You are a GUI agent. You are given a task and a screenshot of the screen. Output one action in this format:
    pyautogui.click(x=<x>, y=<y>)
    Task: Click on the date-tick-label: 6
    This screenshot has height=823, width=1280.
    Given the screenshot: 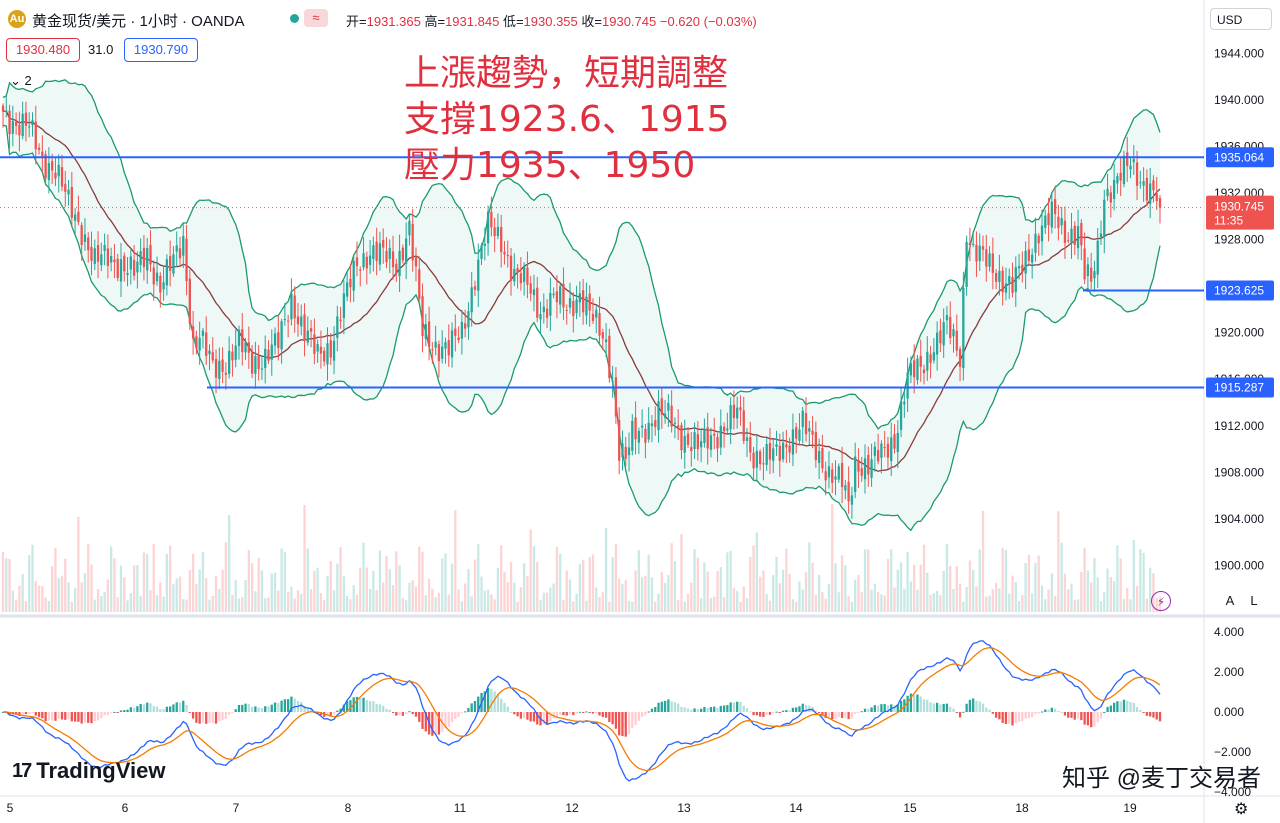 What is the action you would take?
    pyautogui.click(x=125, y=808)
    